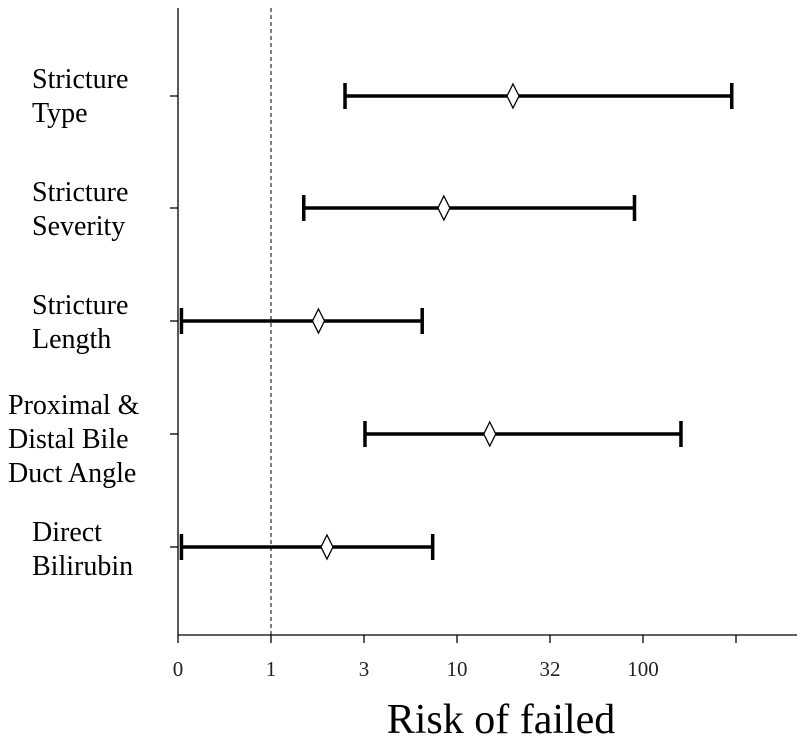 The image size is (800, 743). Describe the element at coordinates (643, 669) in the screenshot. I see `x-tick-label: 100` at that location.